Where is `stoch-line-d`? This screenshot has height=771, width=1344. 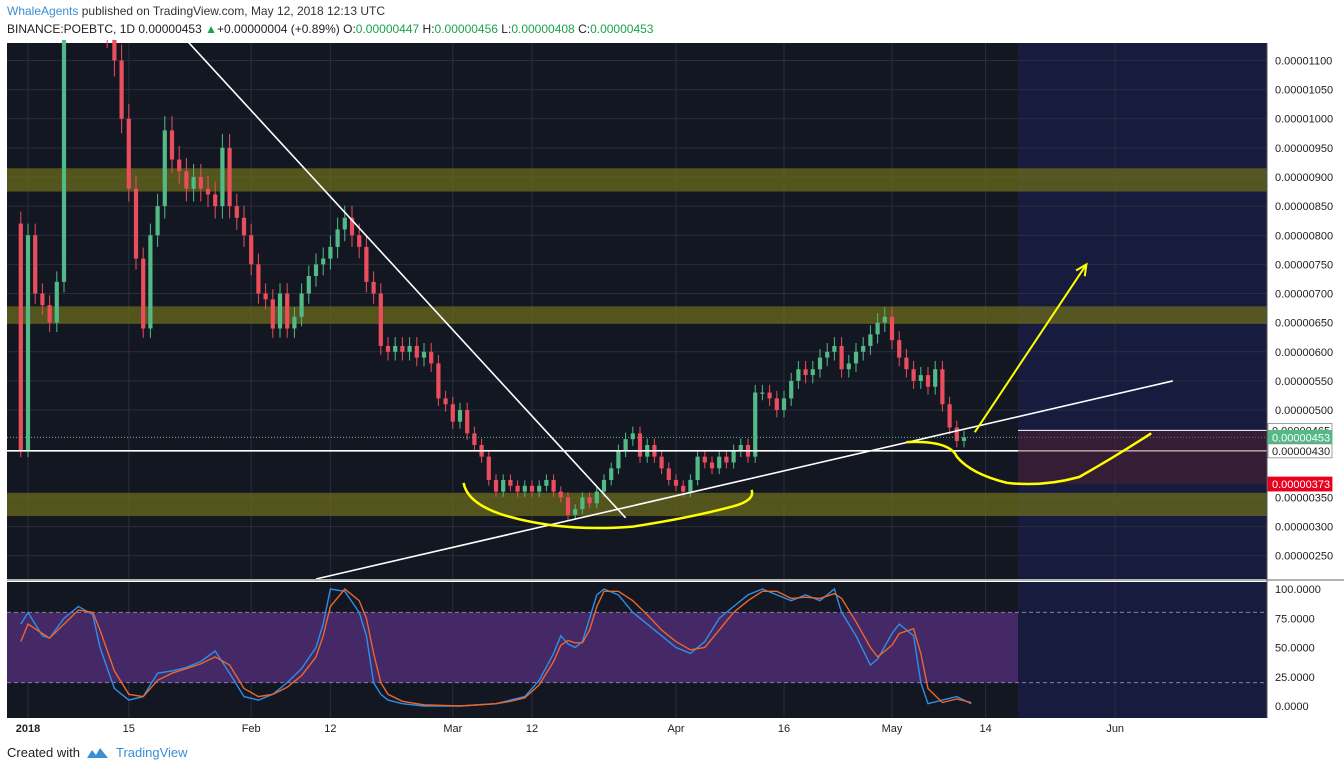 stoch-line-d is located at coordinates (496, 647).